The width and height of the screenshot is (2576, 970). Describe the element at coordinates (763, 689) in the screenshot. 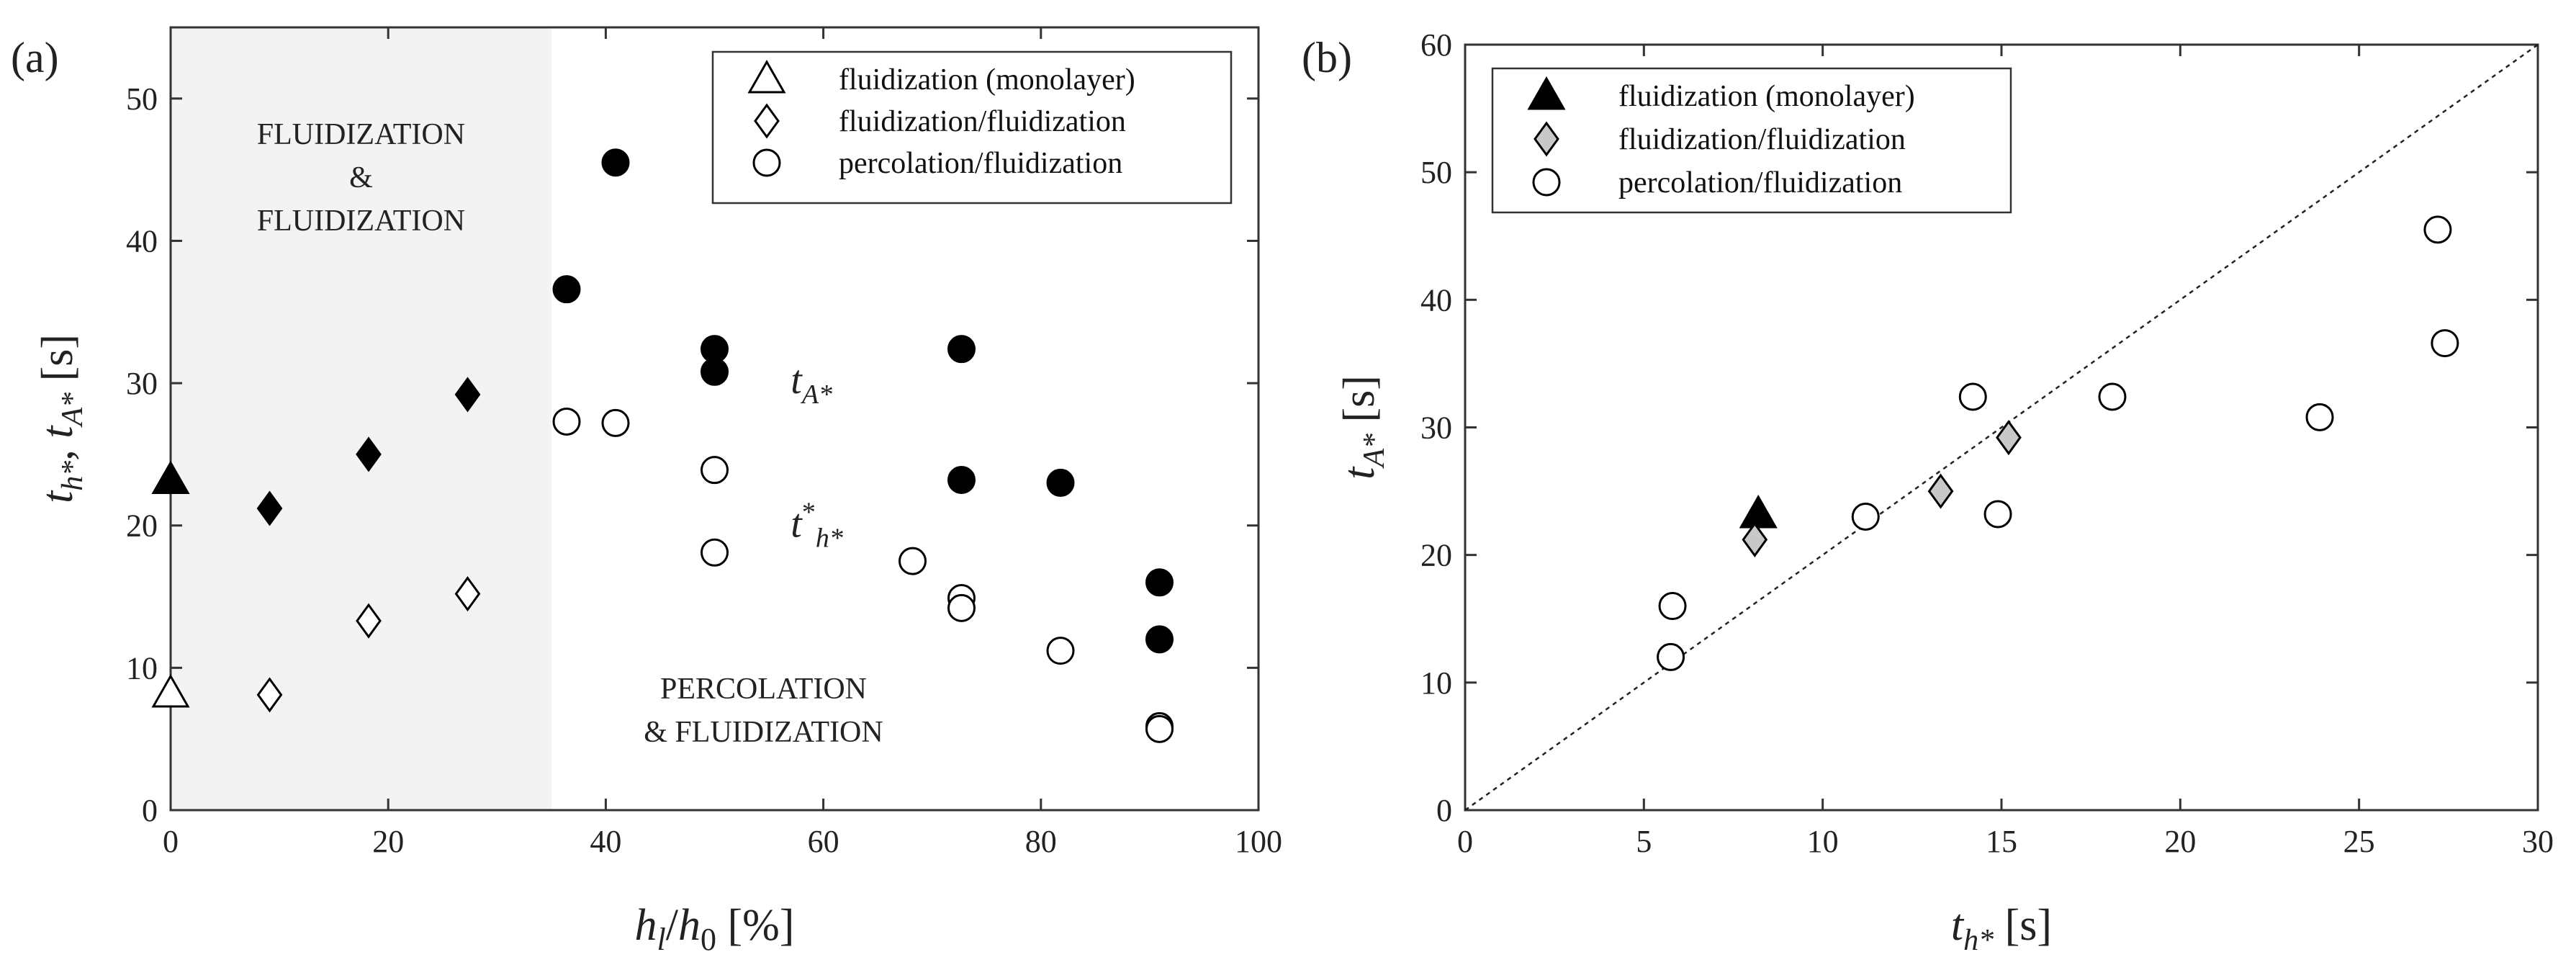

I see `region-label-percolation: PERCOLATION` at that location.